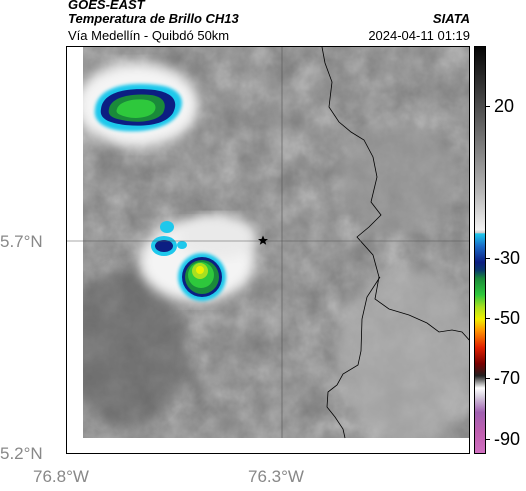 This screenshot has height=491, width=526. What do you see at coordinates (61, 476) in the screenshot?
I see `longitude-label: 76.8°W` at bounding box center [61, 476].